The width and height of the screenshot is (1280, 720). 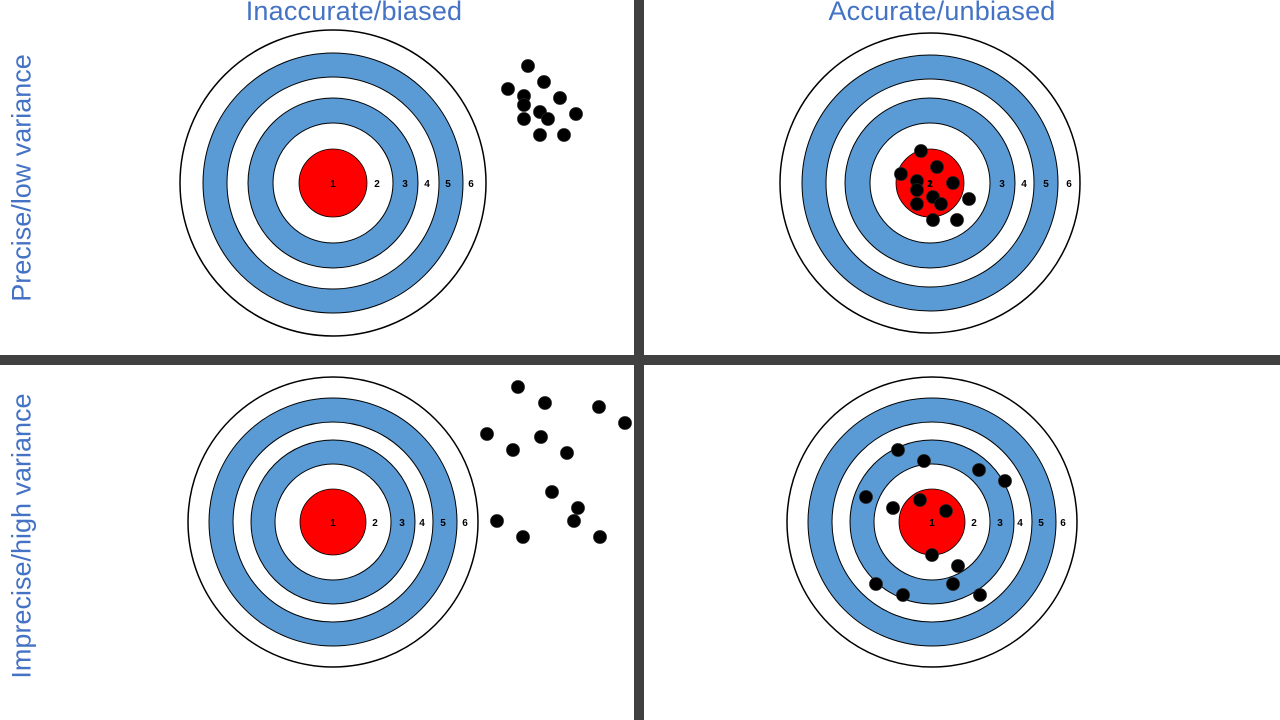 I want to click on target-precise-unbiased: 12 3 4 5 6, so click(x=930, y=183).